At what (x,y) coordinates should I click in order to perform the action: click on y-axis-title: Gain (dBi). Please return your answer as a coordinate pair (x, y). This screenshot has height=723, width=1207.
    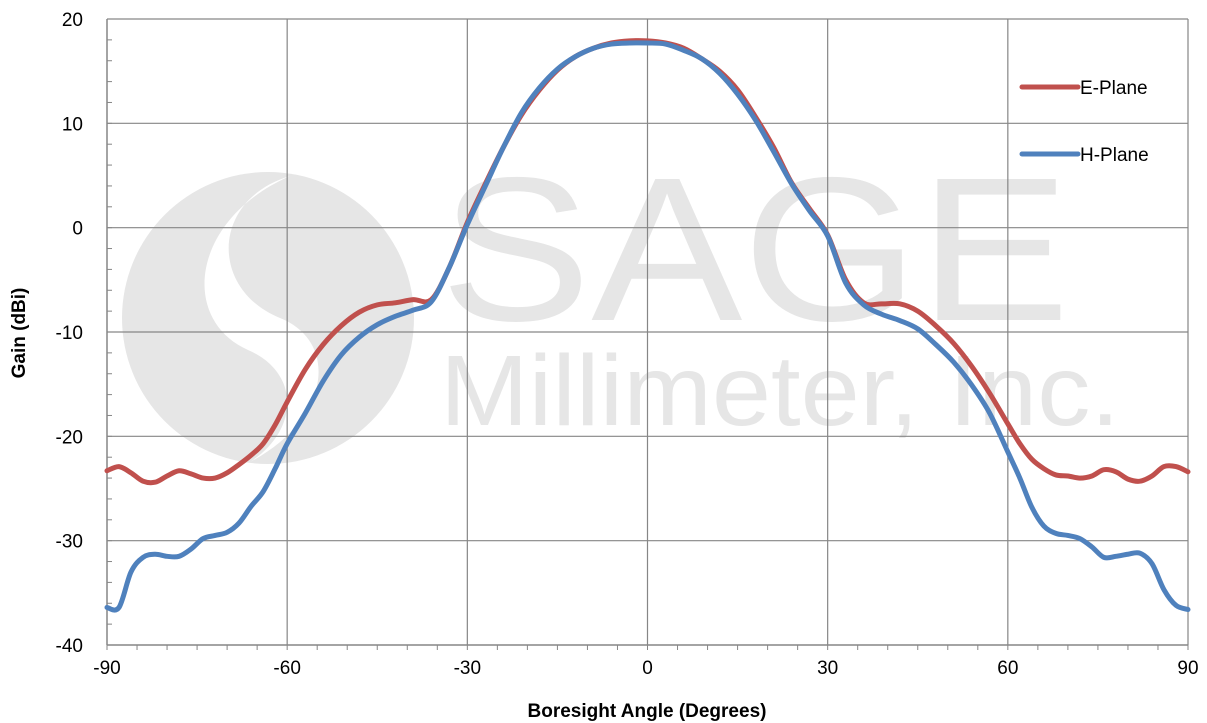
    Looking at the image, I should click on (19, 333).